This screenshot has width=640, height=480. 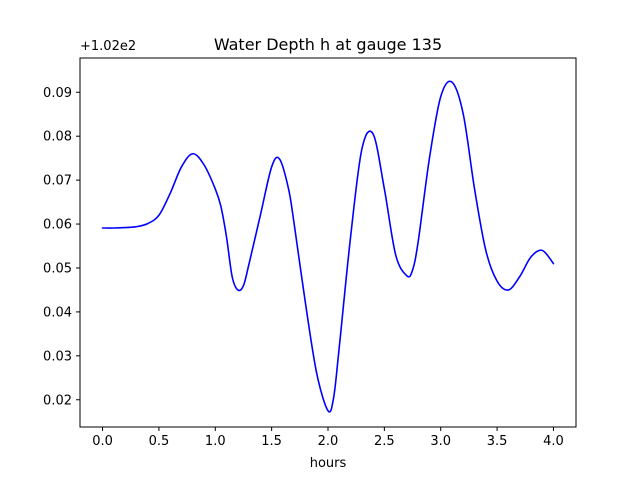 I want to click on y-tick-label: 0.05, so click(x=57, y=268).